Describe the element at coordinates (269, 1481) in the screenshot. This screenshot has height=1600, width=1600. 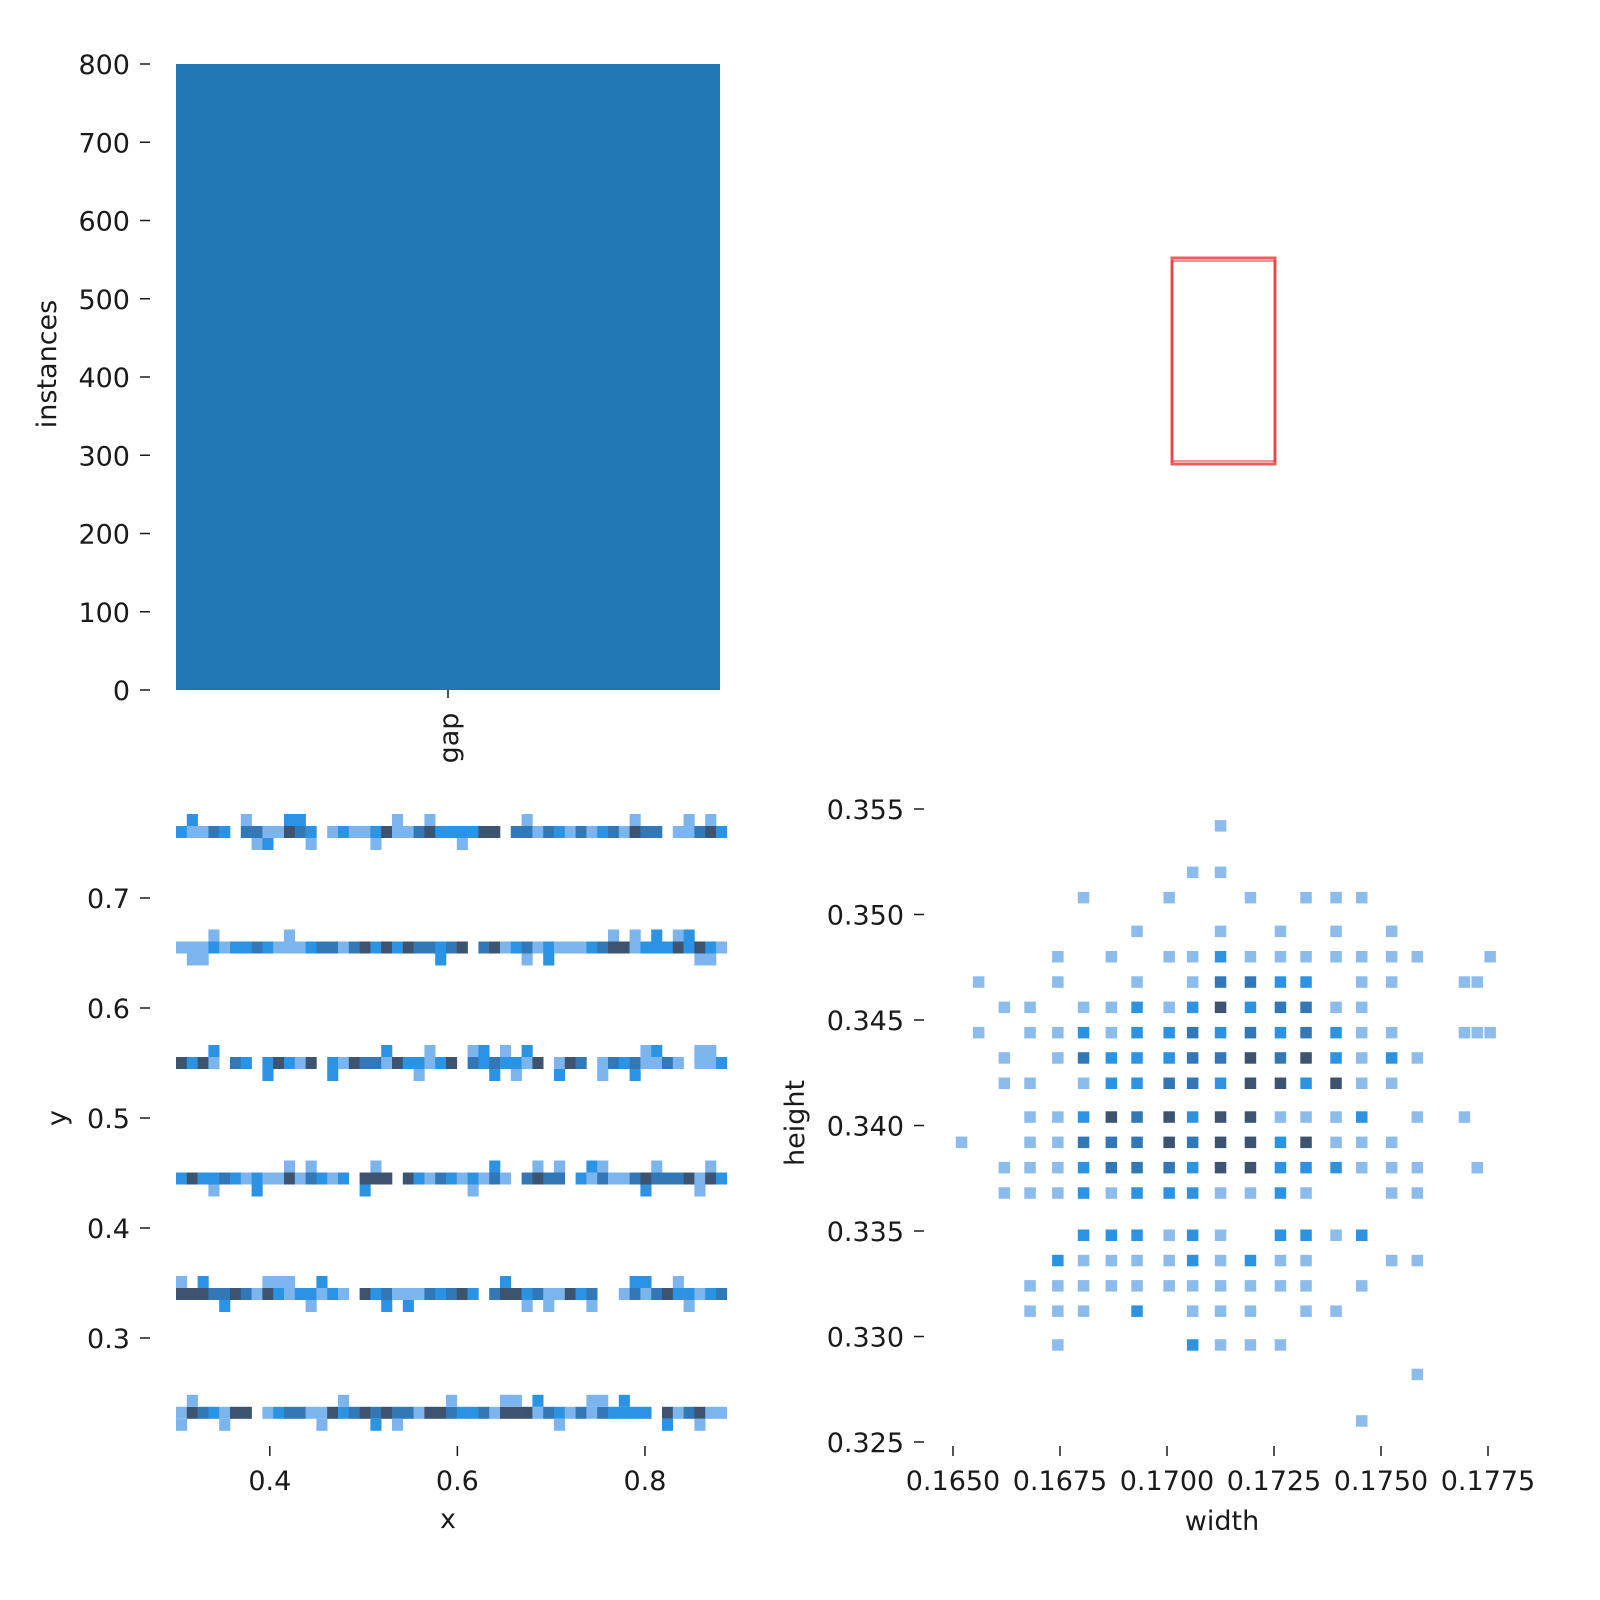
I see `xy-x-tick-label: 0.4` at that location.